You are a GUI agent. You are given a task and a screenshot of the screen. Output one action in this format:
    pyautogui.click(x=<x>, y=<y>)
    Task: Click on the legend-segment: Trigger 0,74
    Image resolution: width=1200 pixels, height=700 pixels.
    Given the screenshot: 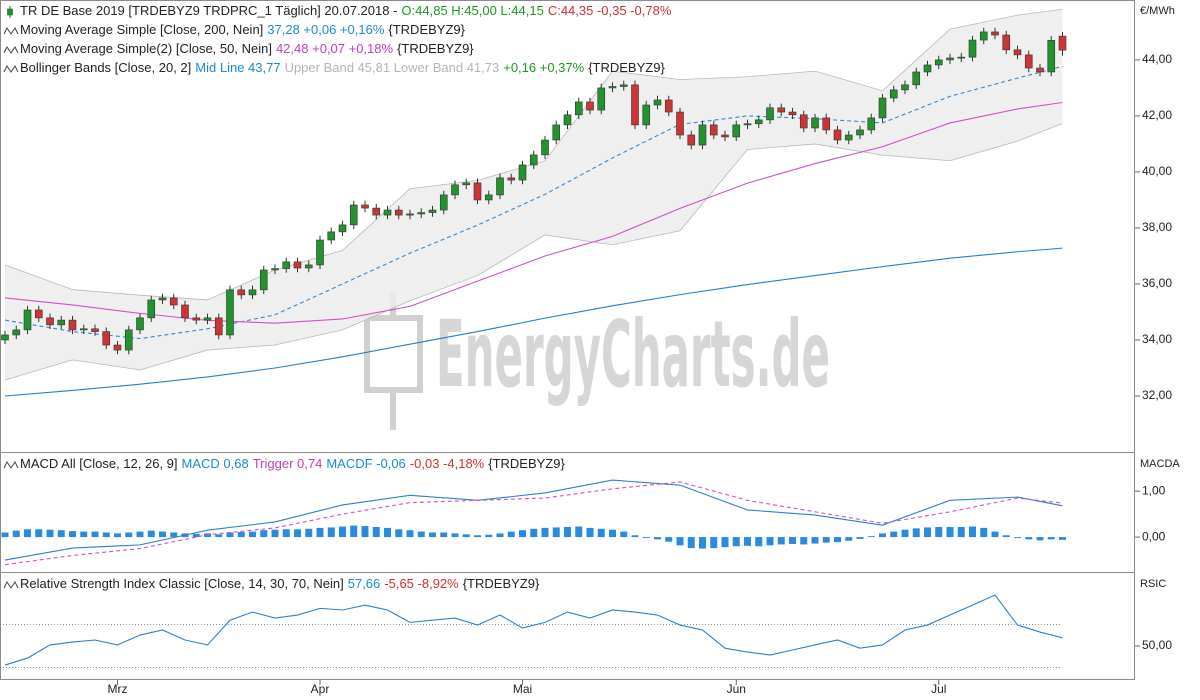 What is the action you would take?
    pyautogui.click(x=288, y=463)
    